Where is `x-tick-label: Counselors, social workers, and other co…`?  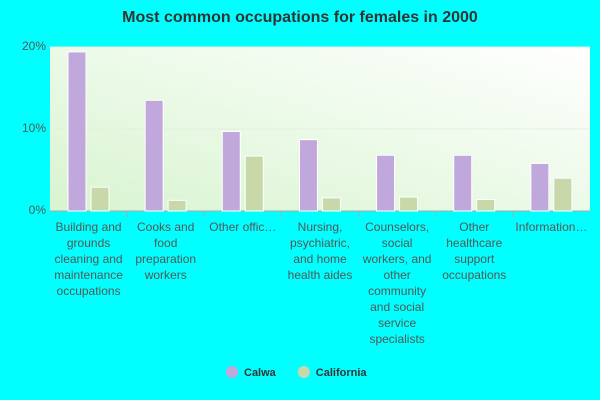 x-tick-label: Counselors, social workers, and other co… is located at coordinates (397, 283).